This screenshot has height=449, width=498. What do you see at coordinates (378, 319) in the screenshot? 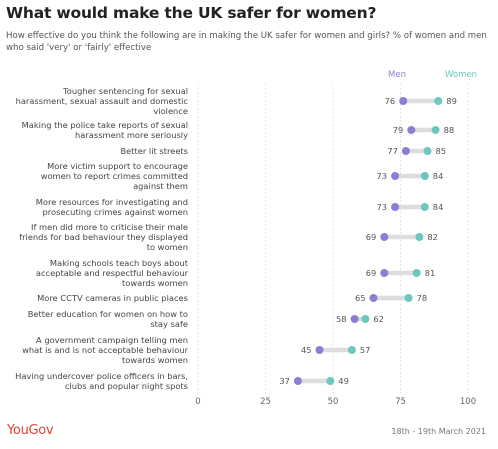
I see `women-value-label: 62` at bounding box center [378, 319].